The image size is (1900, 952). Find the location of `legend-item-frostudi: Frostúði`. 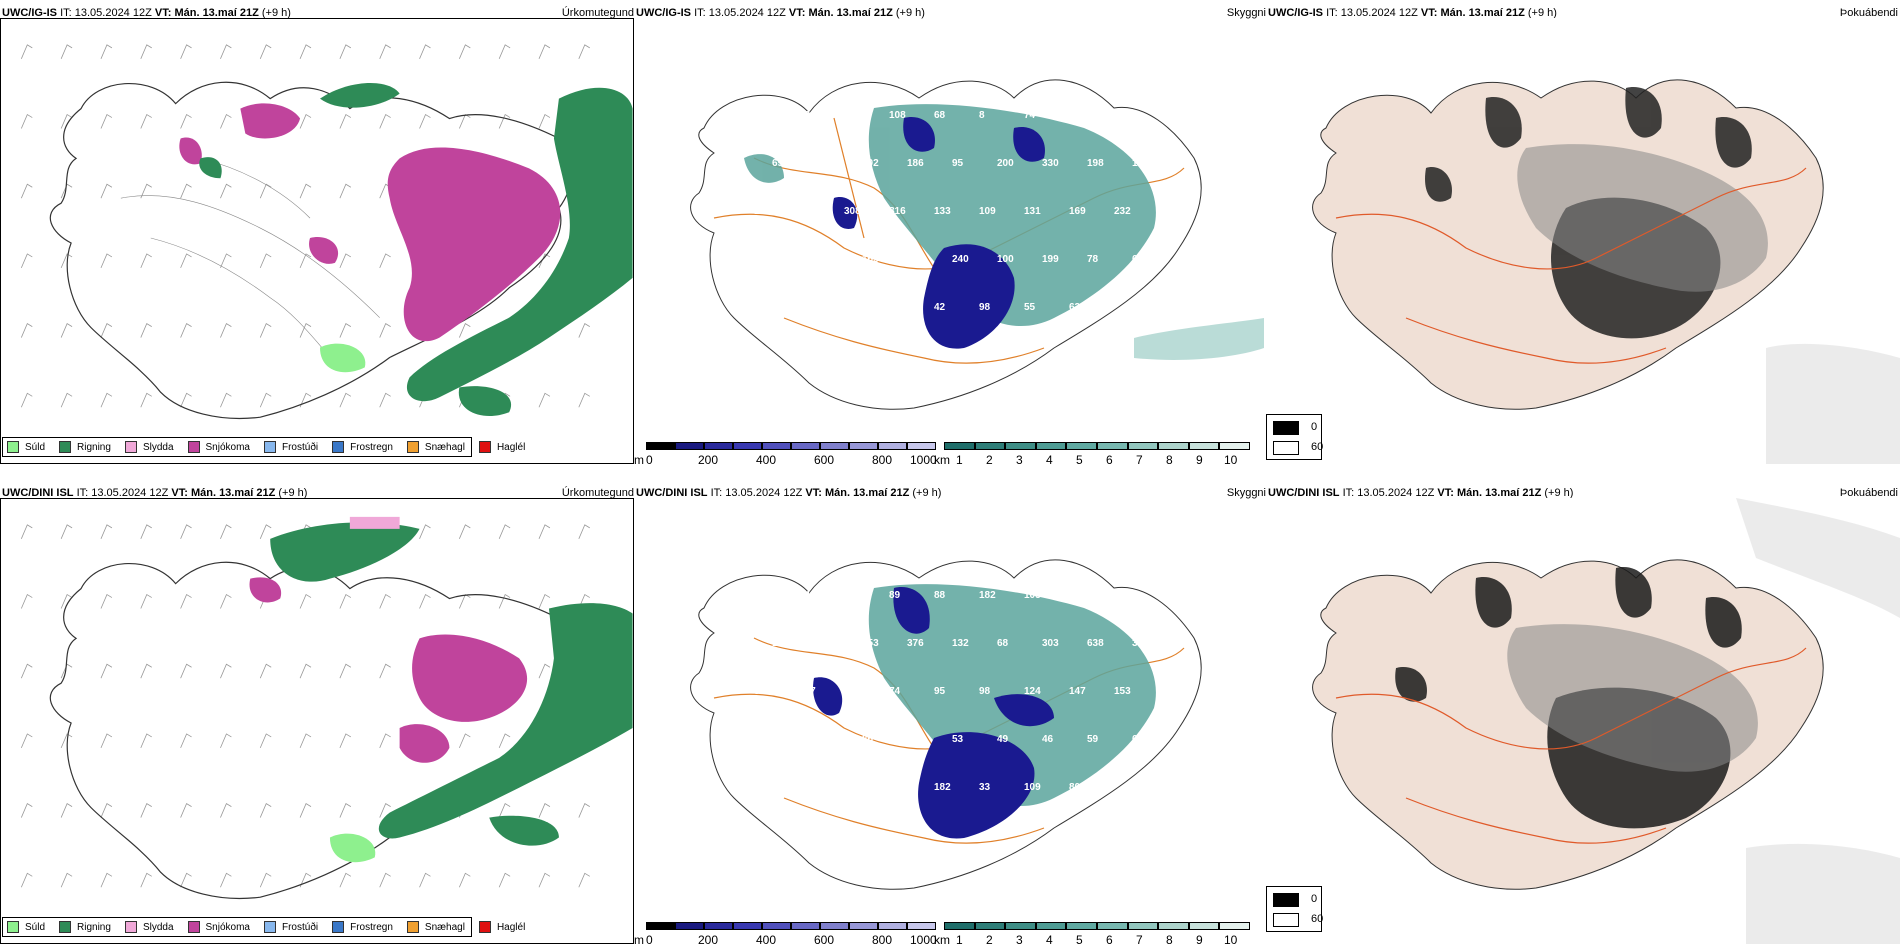

legend-item-frostudi: Frostúði is located at coordinates (290, 447).